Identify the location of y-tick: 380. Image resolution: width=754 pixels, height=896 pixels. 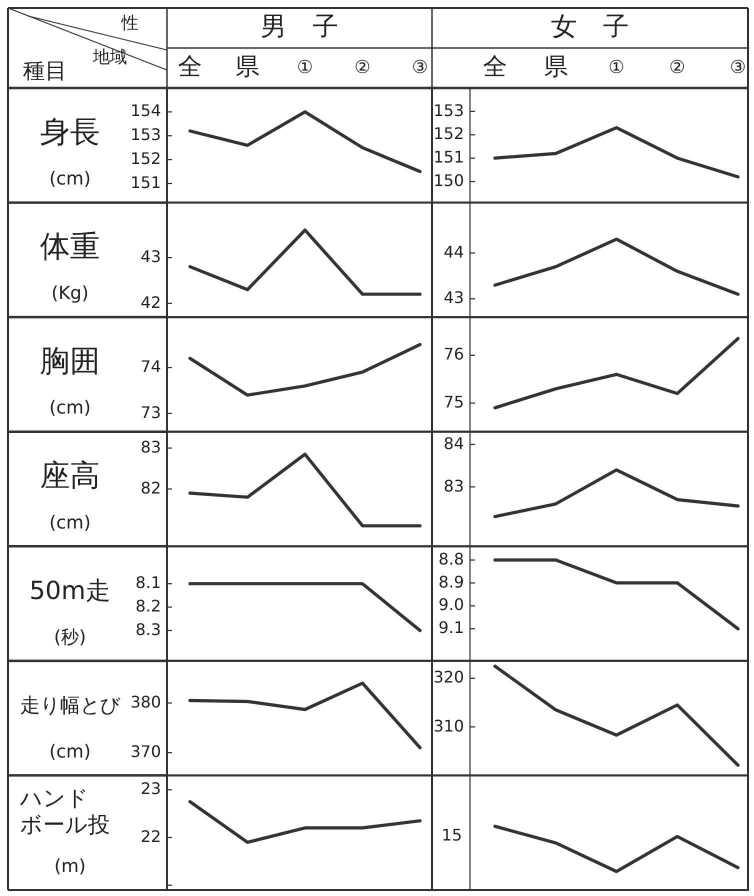
(145, 702).